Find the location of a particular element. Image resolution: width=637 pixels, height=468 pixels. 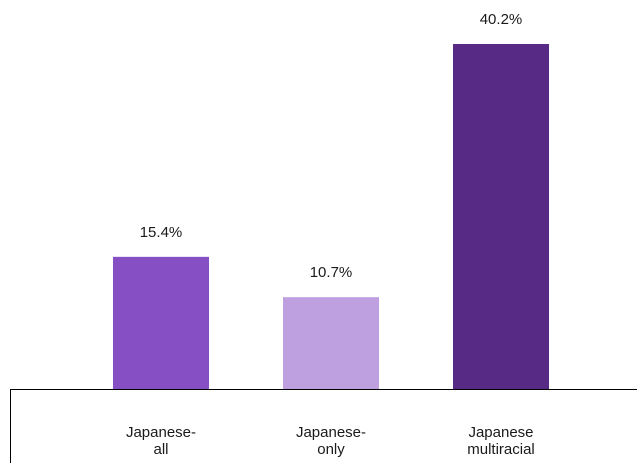

category-label-2-line-2: only is located at coordinates (331, 449).